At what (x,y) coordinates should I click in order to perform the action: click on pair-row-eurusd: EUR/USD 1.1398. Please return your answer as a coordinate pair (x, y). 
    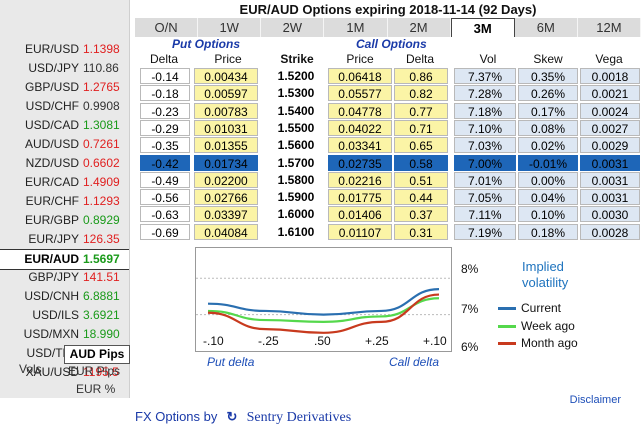
    Looking at the image, I should click on (64, 49).